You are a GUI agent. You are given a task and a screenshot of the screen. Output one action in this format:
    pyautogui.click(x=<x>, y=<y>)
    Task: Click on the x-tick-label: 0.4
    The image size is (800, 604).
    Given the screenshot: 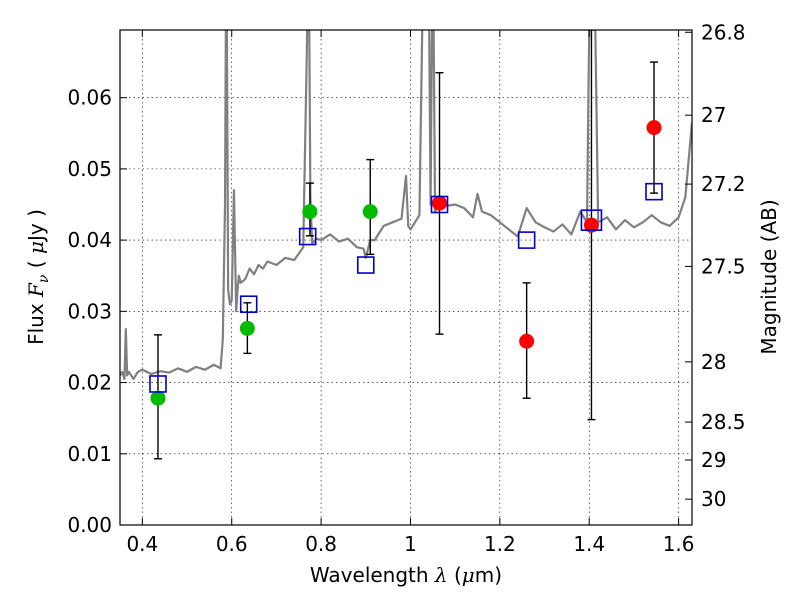 What is the action you would take?
    pyautogui.click(x=142, y=544)
    